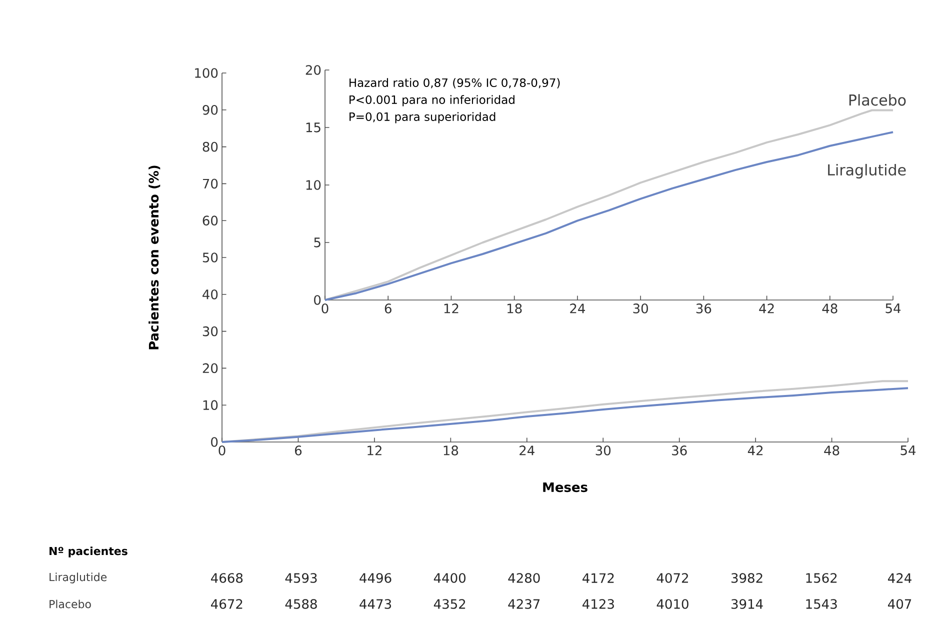  What do you see at coordinates (900, 578) in the screenshot?
I see `text: 424` at bounding box center [900, 578].